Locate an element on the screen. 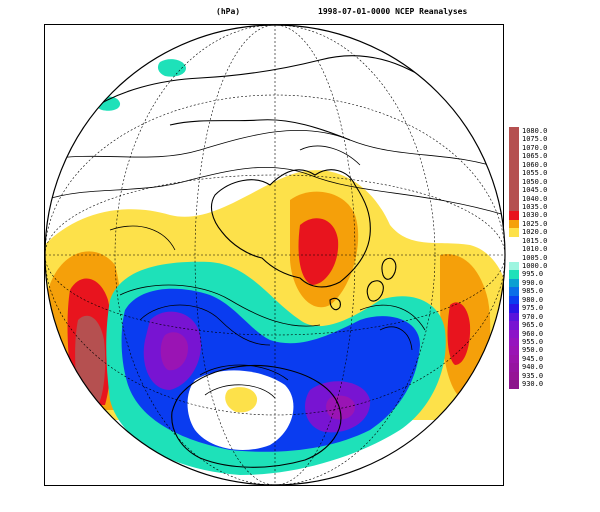 The height and width of the screenshot is (512, 600). legend-row: 1080.0 is located at coordinates (538, 131).